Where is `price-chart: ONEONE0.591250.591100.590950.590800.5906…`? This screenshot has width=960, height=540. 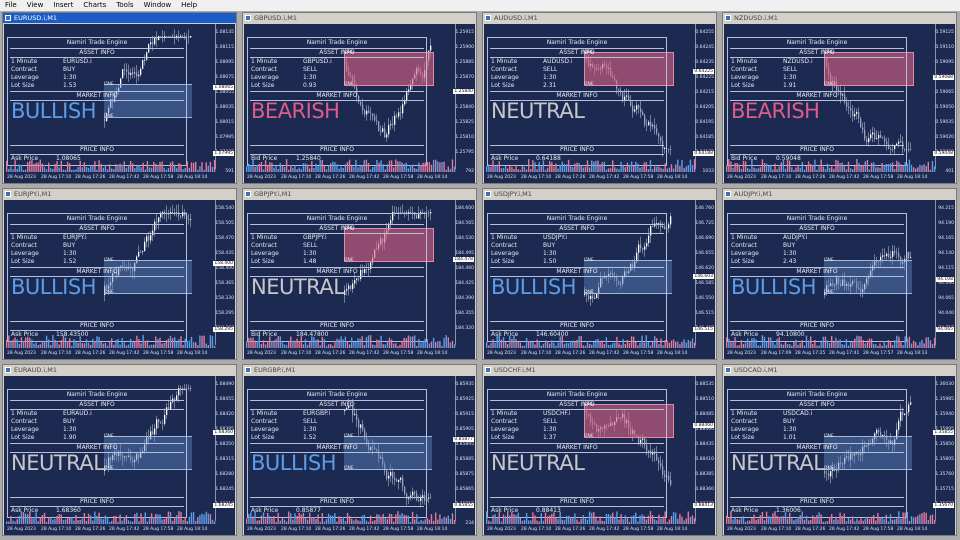
price-chart: ONEONE0.591250.591100.590950.590800.5906… is located at coordinates (839, 103).